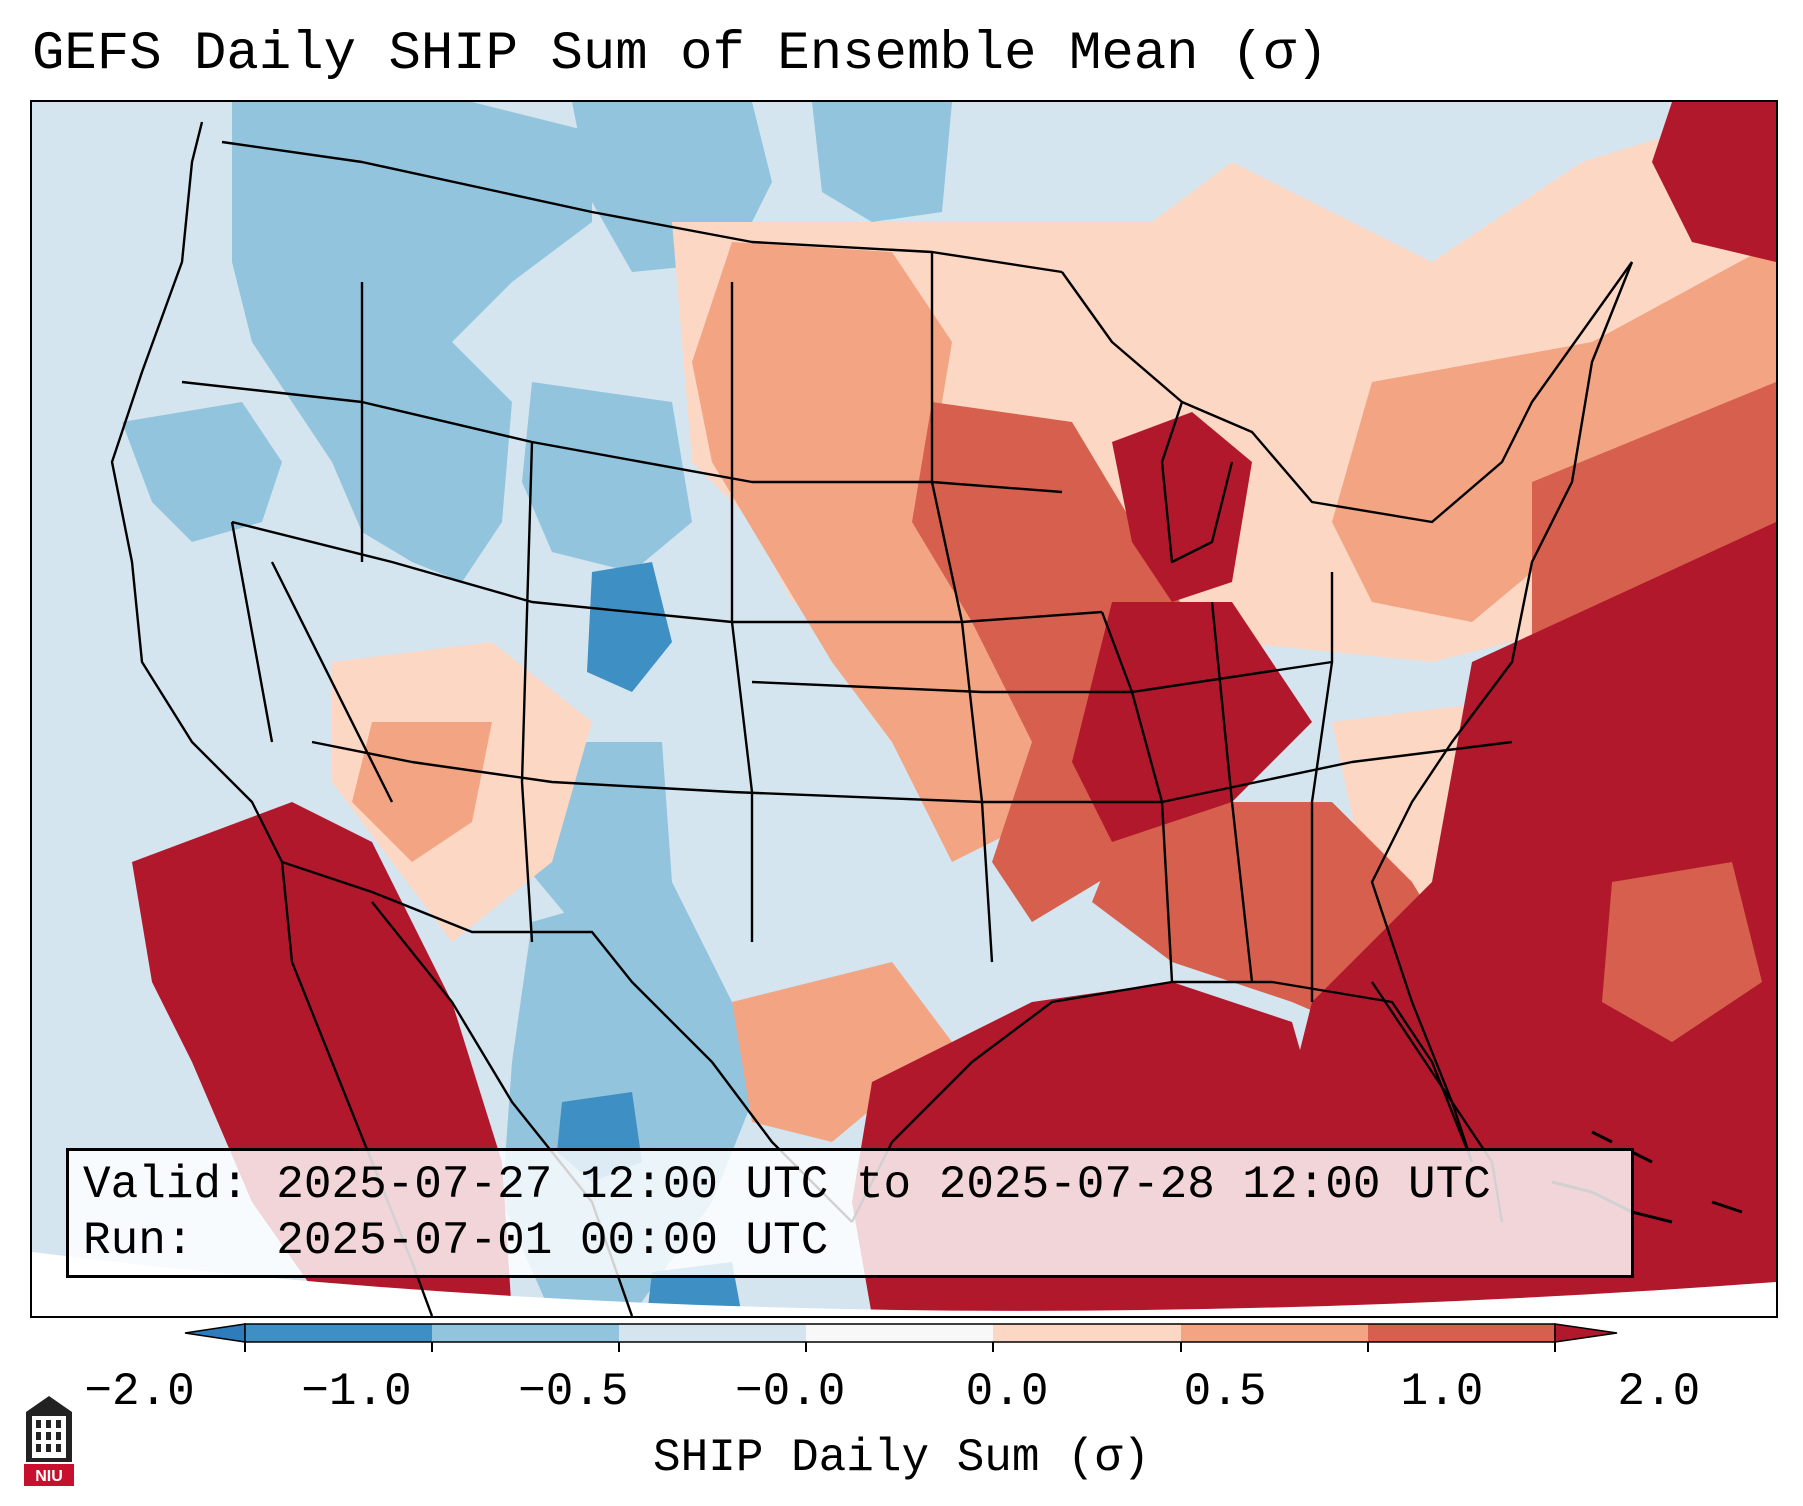 This screenshot has height=1506, width=1803. Describe the element at coordinates (1442, 1392) in the screenshot. I see `tick-label: 1.0` at that location.